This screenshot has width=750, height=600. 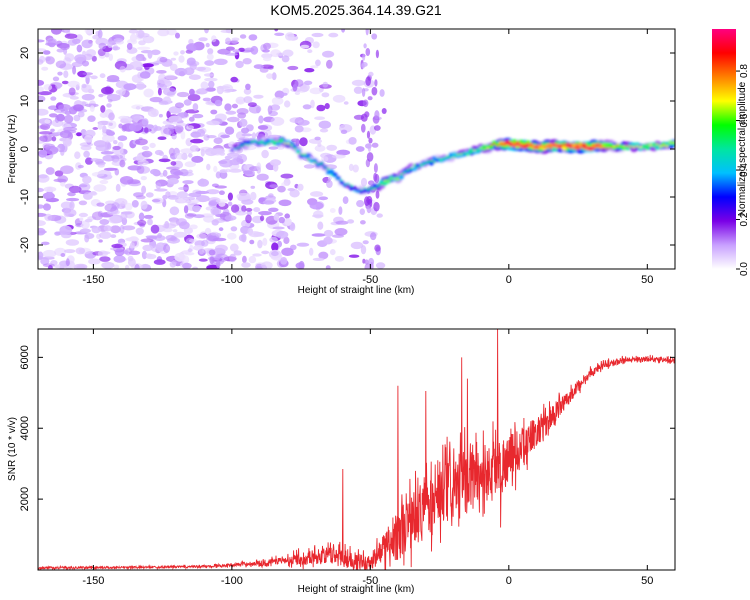 I want to click on y-tick-label: 6000, so click(x=25, y=357).